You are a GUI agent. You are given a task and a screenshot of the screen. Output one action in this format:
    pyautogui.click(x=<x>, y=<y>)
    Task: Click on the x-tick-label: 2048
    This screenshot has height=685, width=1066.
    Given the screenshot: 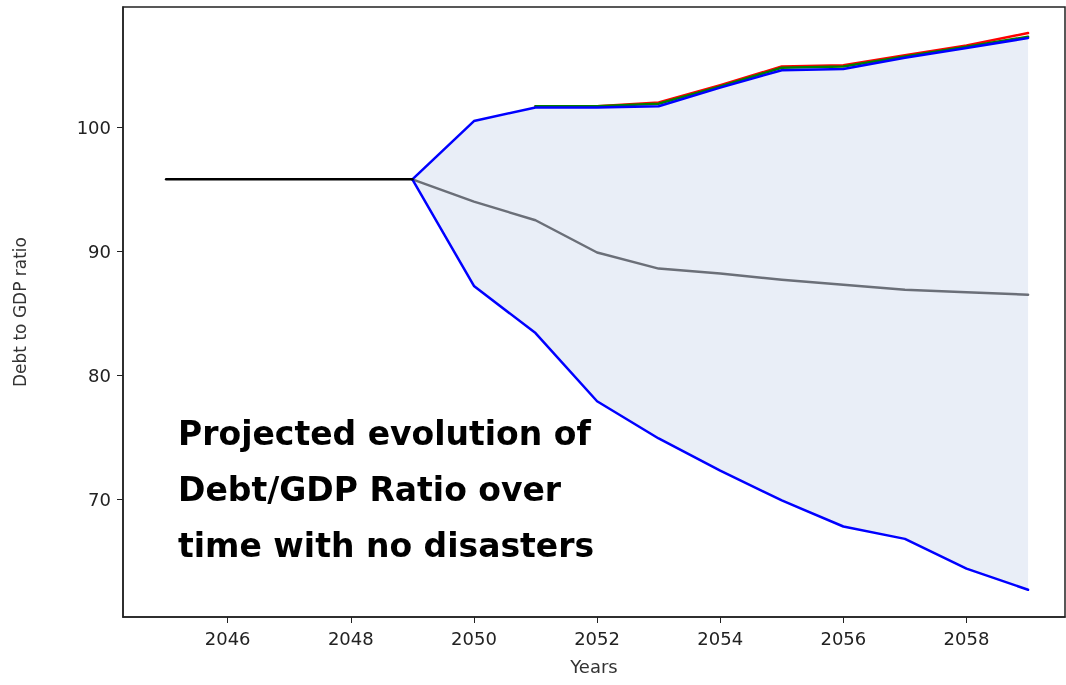 What is the action you would take?
    pyautogui.click(x=350, y=638)
    